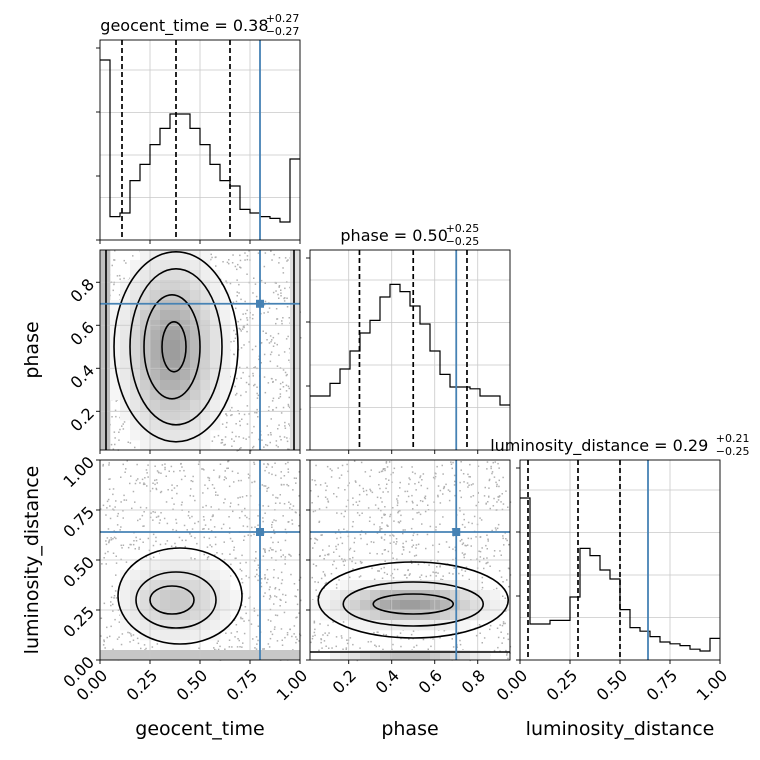  Describe the element at coordinates (78, 622) in the screenshot. I see `y-tick-label-luminosity_distance: 0.25` at that location.